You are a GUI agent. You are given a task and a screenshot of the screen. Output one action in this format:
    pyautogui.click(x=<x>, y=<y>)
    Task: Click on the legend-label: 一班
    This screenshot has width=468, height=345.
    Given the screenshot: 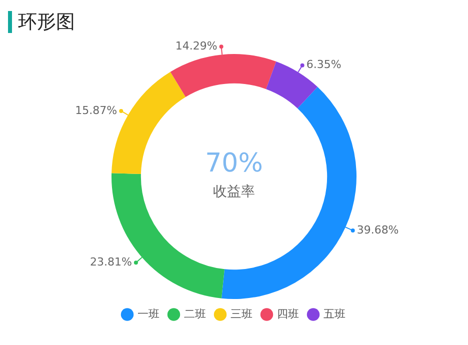 What is the action you would take?
    pyautogui.click(x=148, y=313)
    